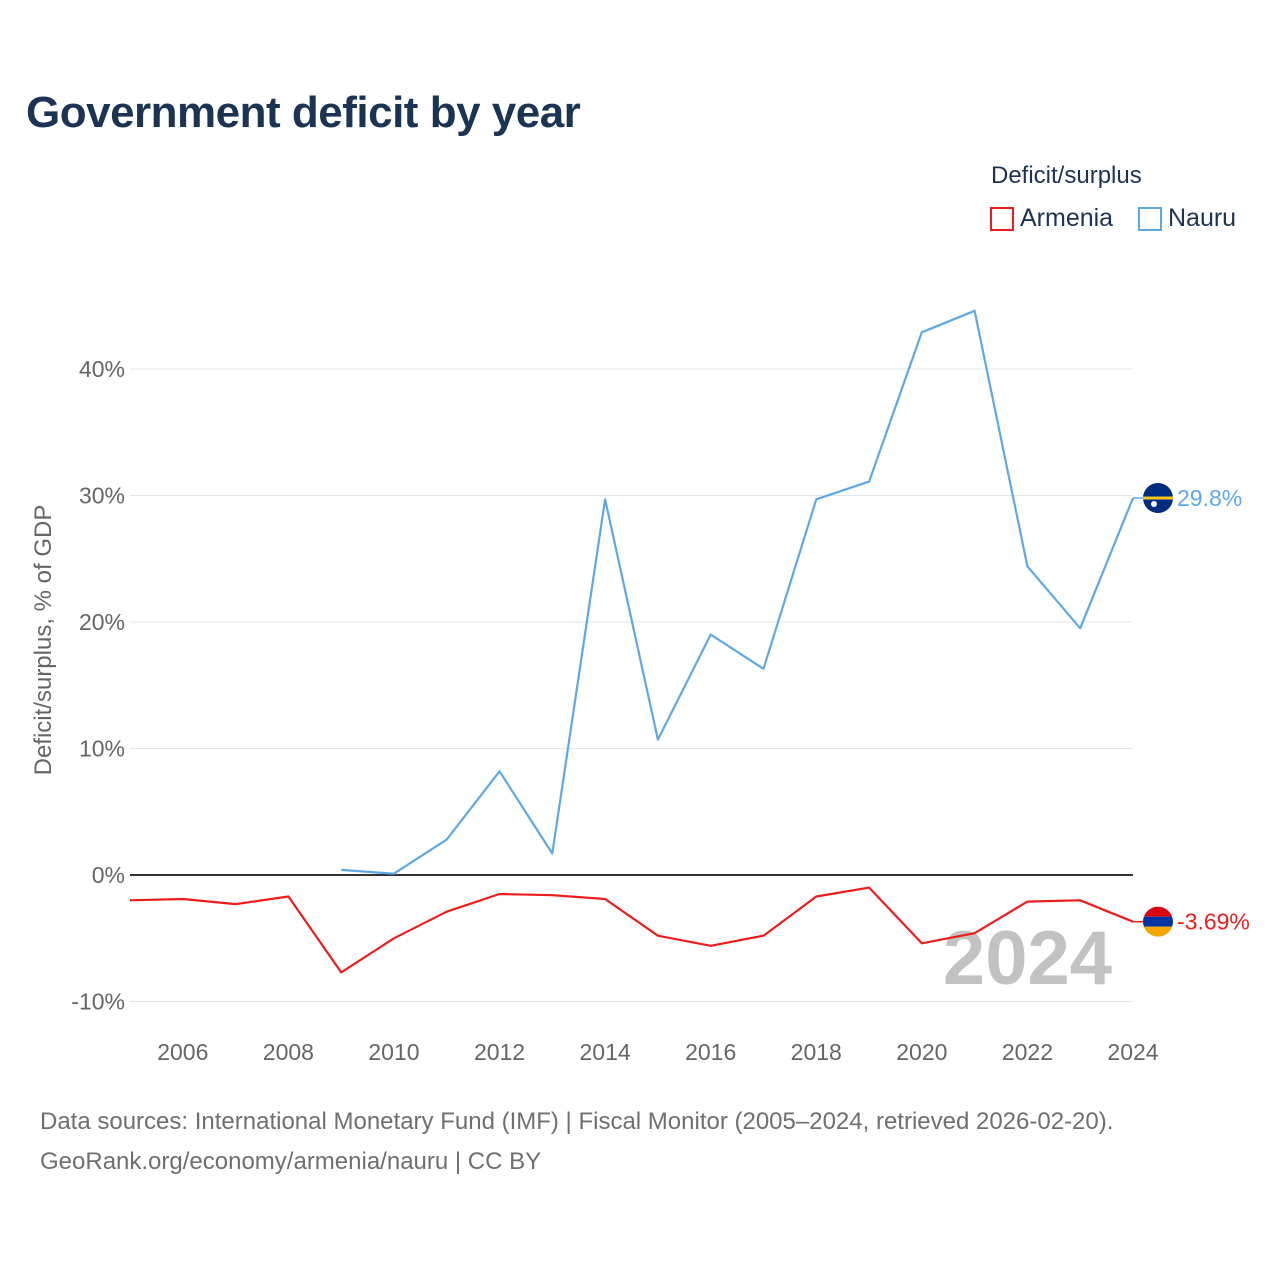  I want to click on x-tick-label: 2008, so click(288, 1052).